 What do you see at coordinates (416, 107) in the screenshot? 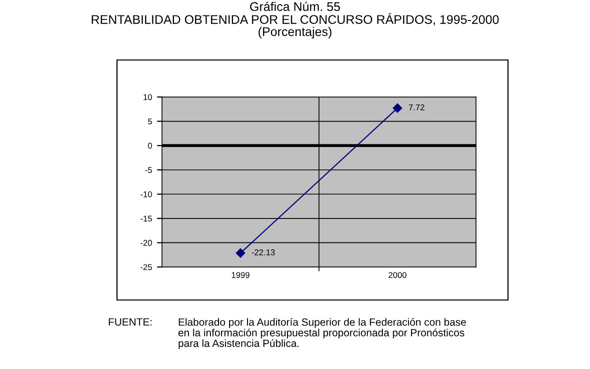
I see `data-label: 7.72` at bounding box center [416, 107].